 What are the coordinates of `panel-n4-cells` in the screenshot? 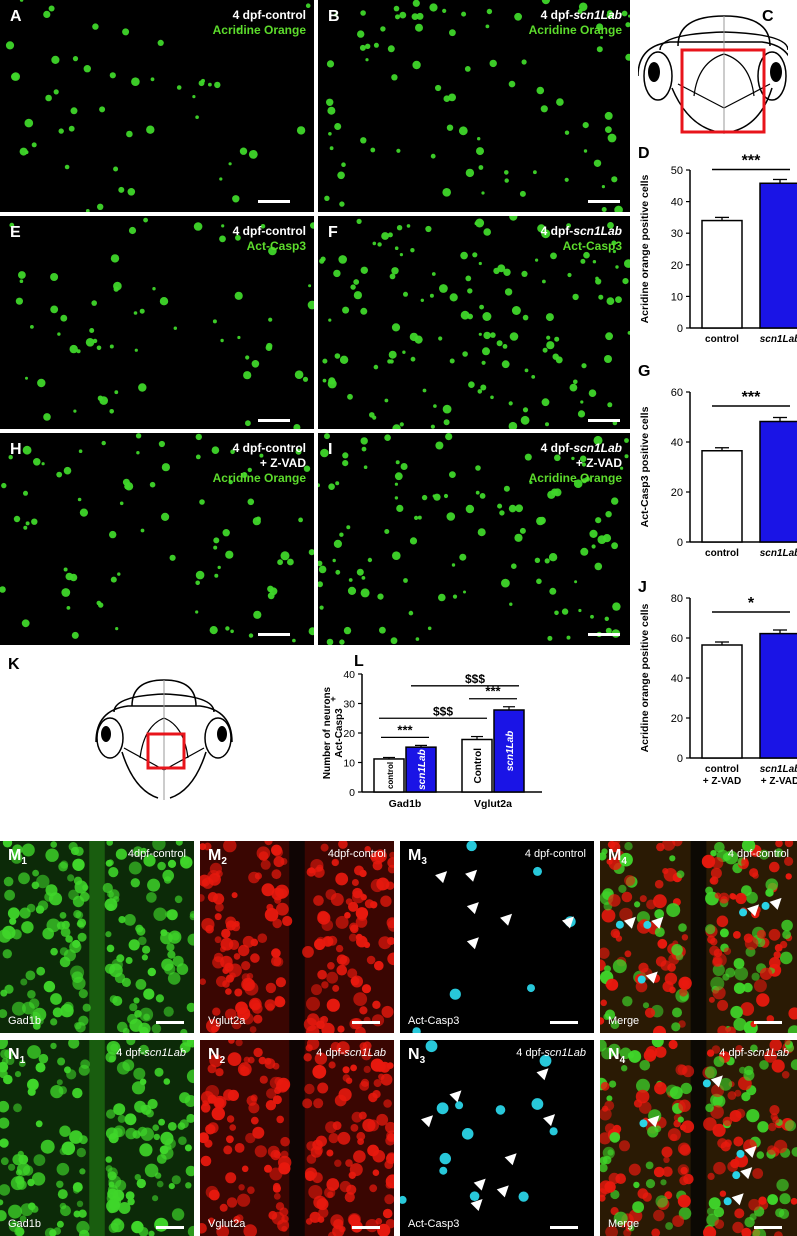 It's located at (698, 1138).